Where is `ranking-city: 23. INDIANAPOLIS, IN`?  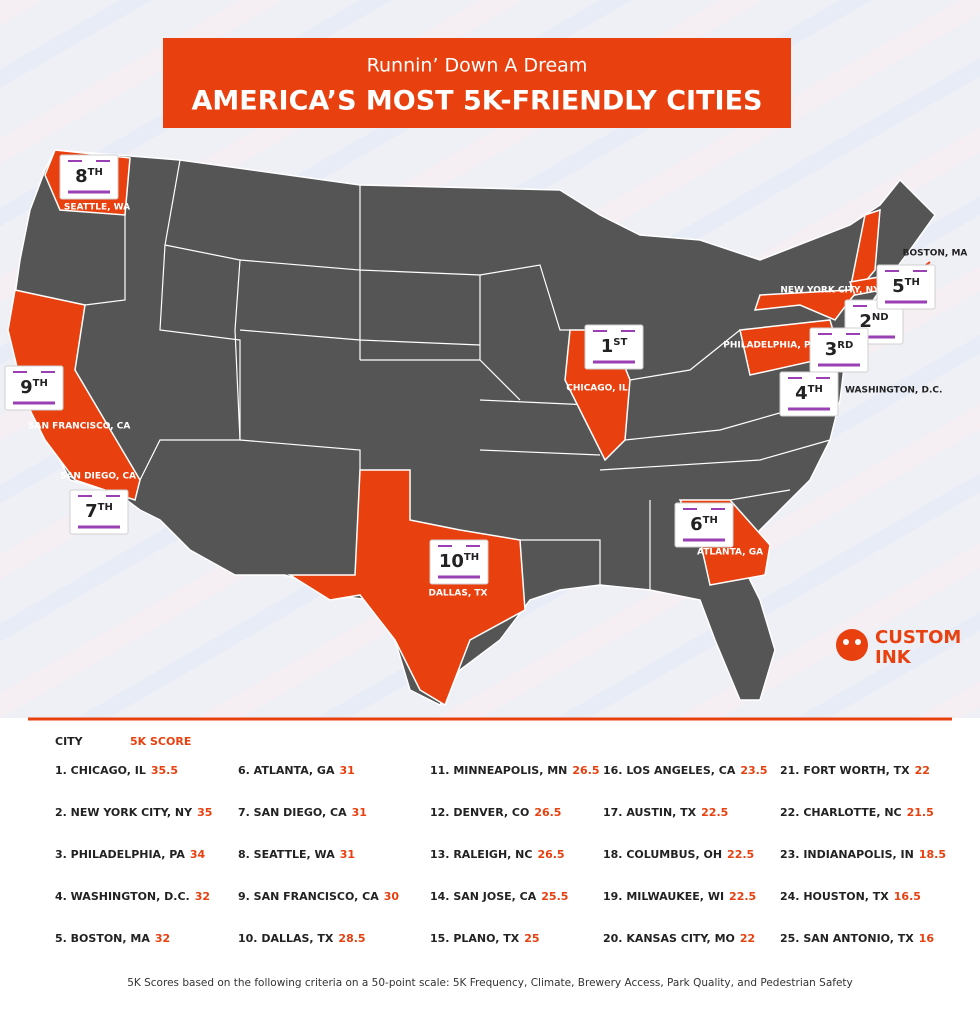
ranking-city: 23. INDIANAPOLIS, IN is located at coordinates (847, 854).